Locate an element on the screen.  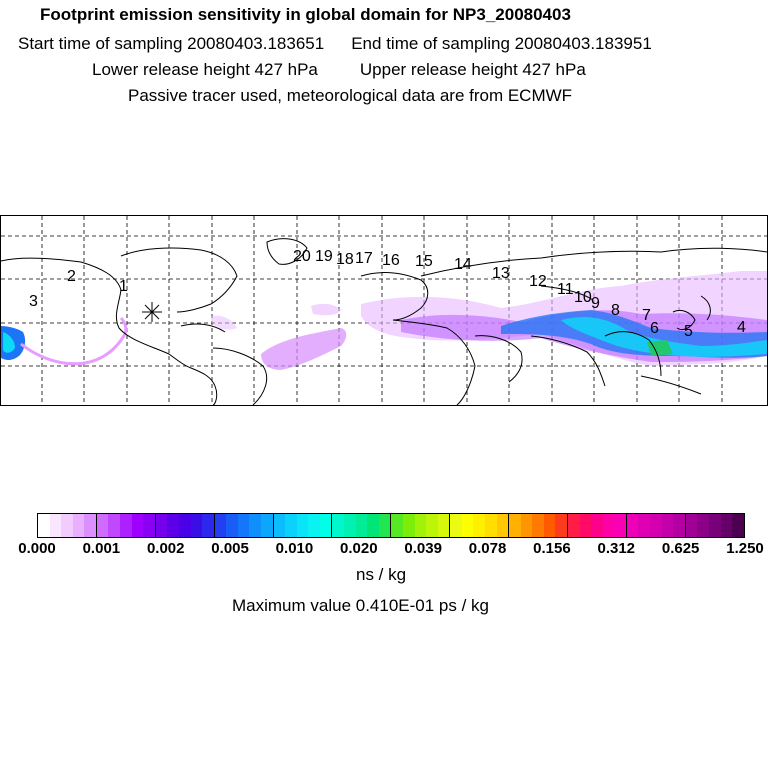
upper-release-height: Upper release height 427 hPa is located at coordinates (472, 69).